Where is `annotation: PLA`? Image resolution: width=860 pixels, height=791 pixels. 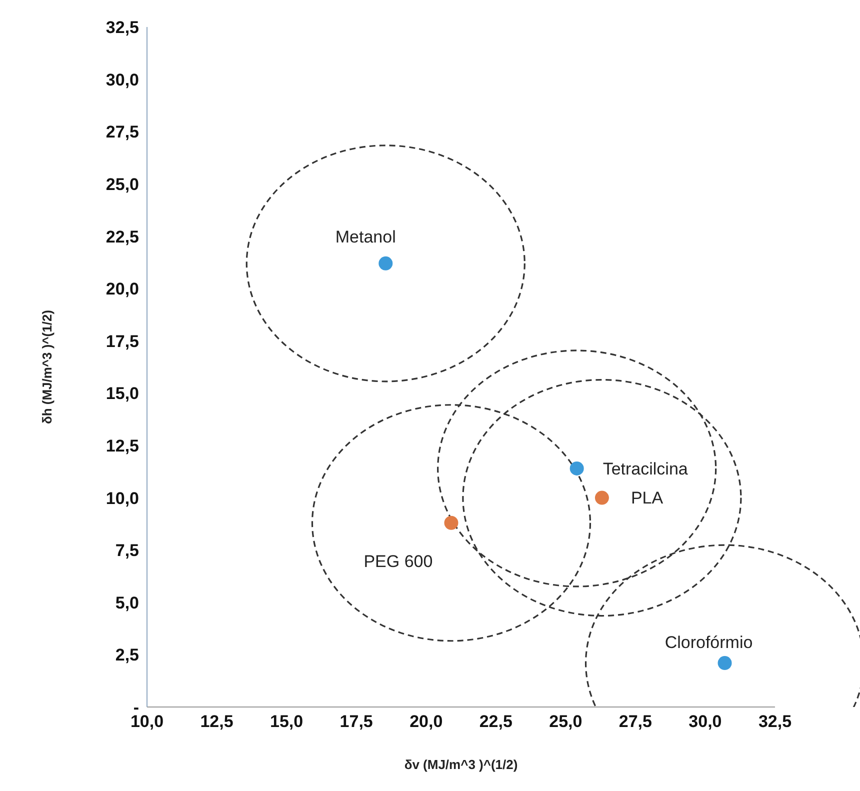
annotation: PLA is located at coordinates (647, 498).